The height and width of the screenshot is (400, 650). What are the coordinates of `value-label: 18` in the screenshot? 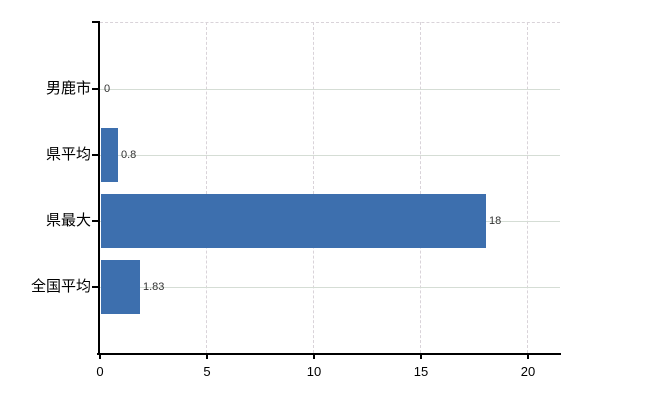 It's located at (495, 221).